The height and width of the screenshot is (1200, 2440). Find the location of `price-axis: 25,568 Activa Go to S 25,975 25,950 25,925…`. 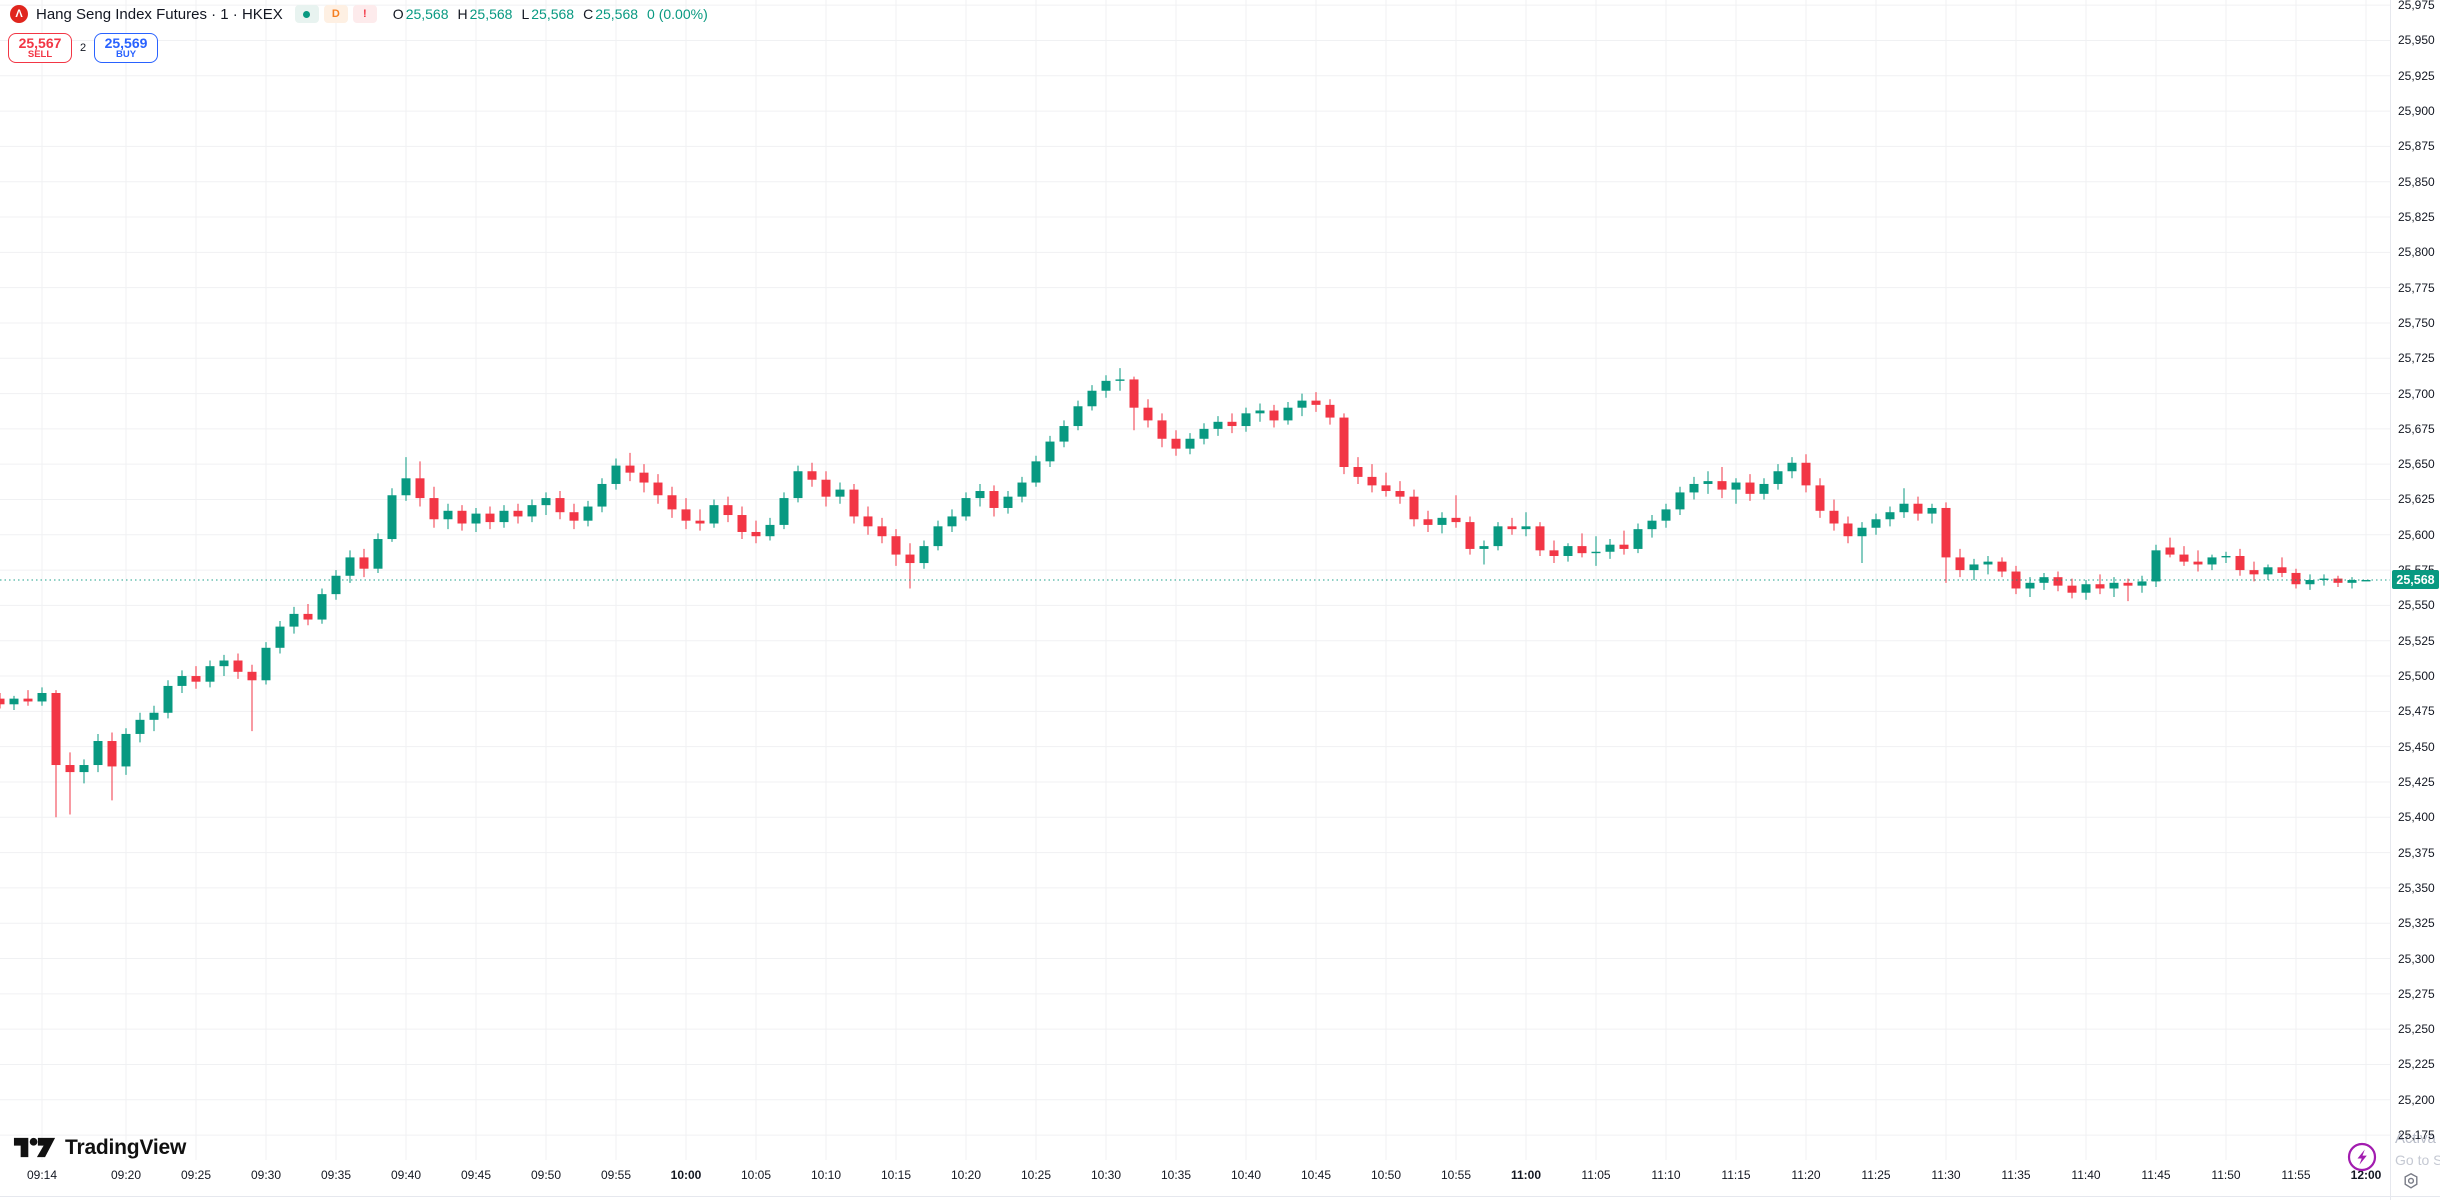

price-axis: 25,568 Activa Go to S 25,975 25,950 25,925… is located at coordinates (2415, 600).